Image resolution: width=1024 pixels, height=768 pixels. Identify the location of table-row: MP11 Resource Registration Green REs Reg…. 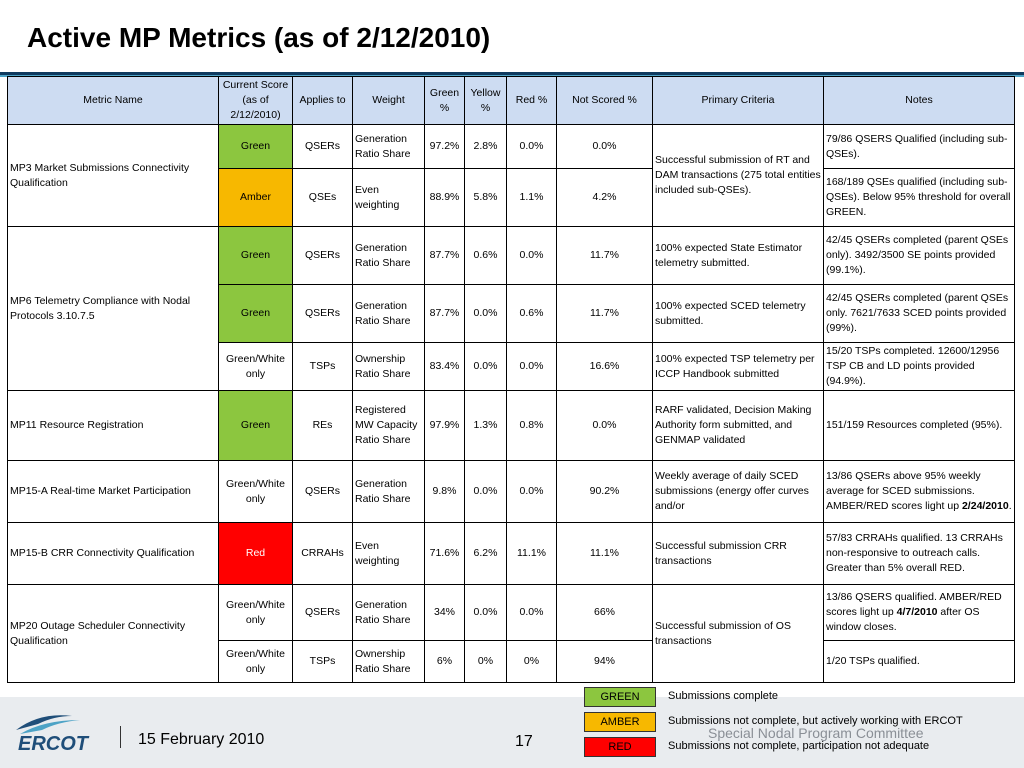
(511, 425).